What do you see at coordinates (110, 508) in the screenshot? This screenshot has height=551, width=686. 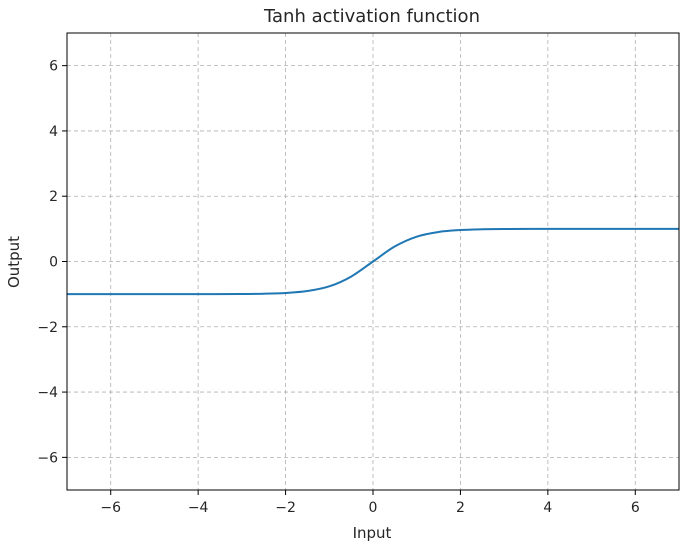 I see `x-tick-label: −6` at bounding box center [110, 508].